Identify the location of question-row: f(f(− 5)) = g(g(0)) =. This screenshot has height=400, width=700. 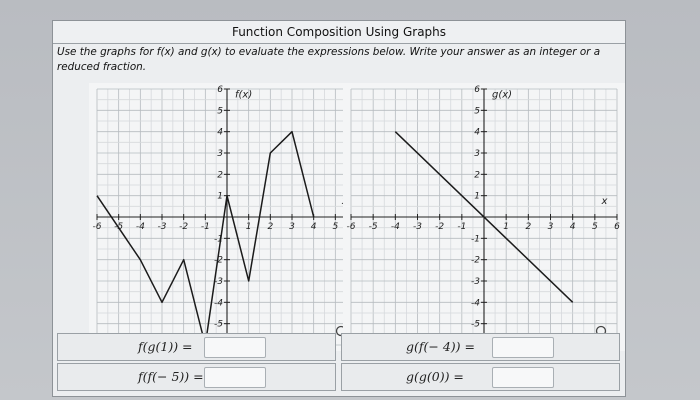
(339, 377).